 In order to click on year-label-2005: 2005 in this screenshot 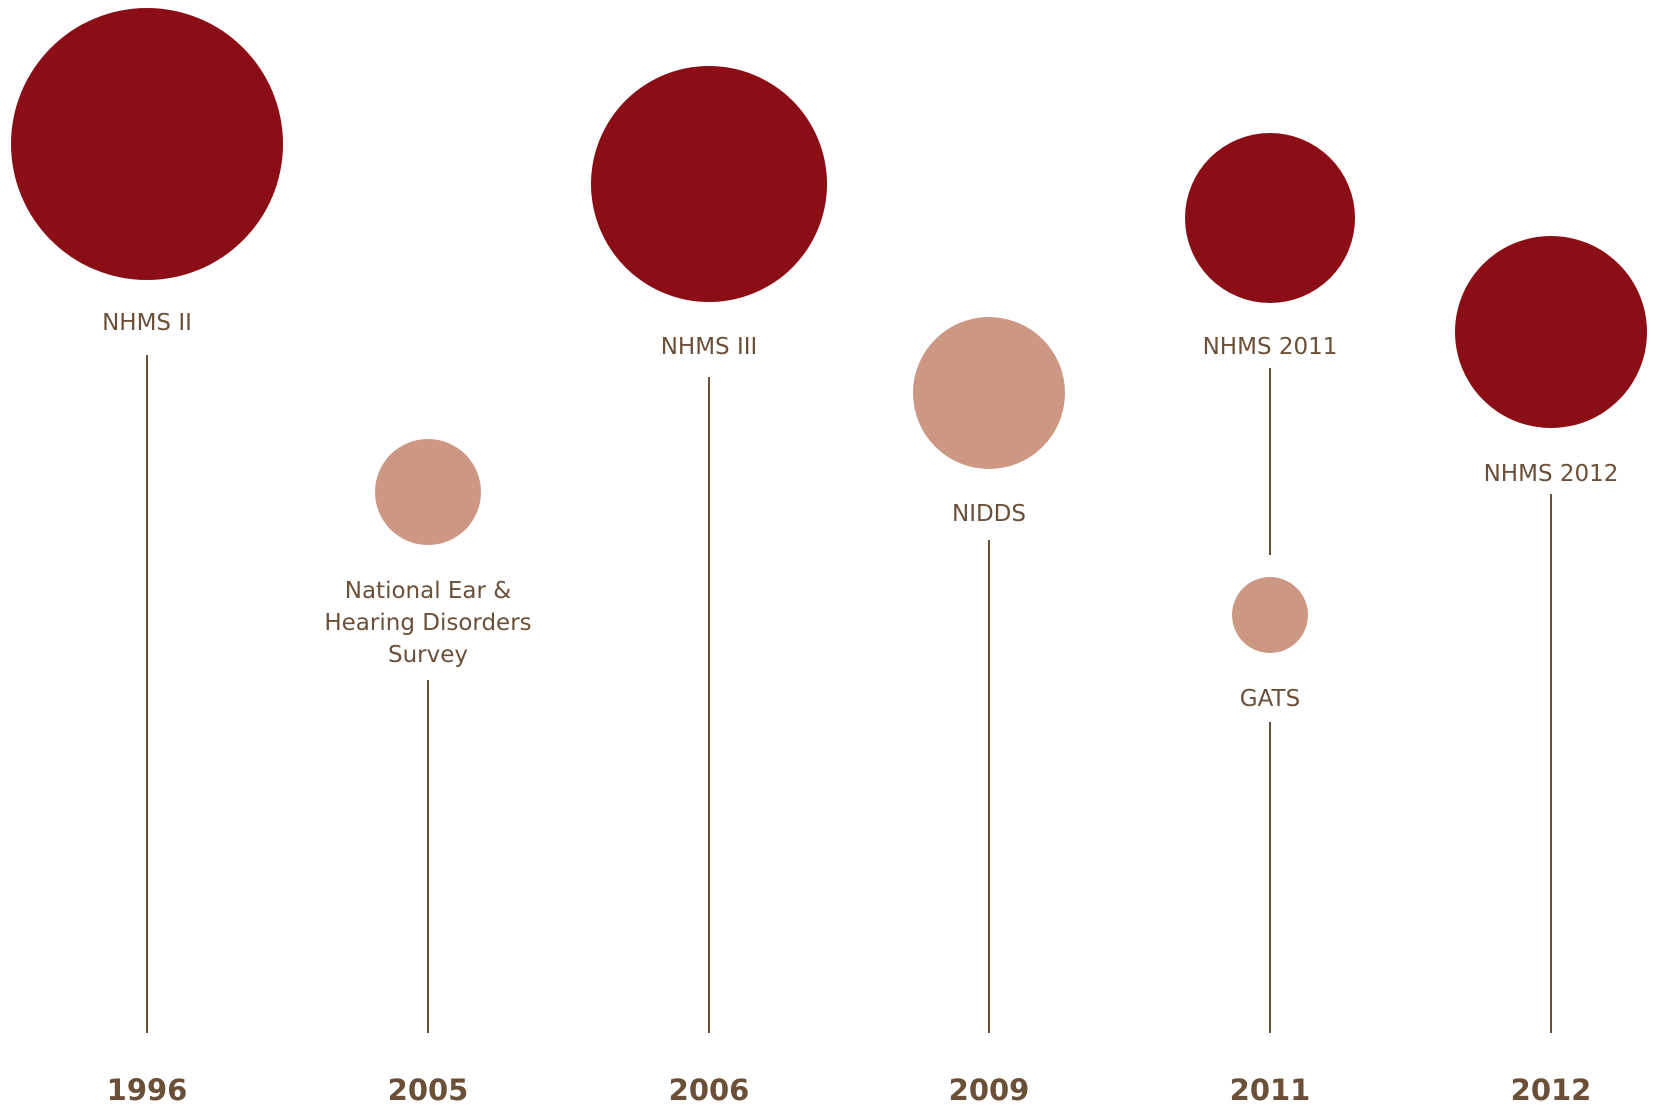, I will do `click(428, 1090)`.